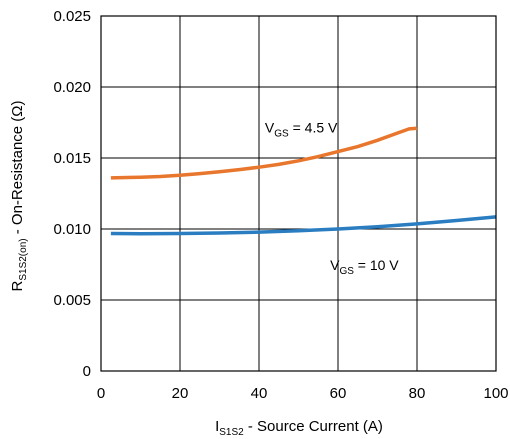 This screenshot has height=439, width=510. What do you see at coordinates (417, 393) in the screenshot?
I see `x-tick-label: 80` at bounding box center [417, 393].